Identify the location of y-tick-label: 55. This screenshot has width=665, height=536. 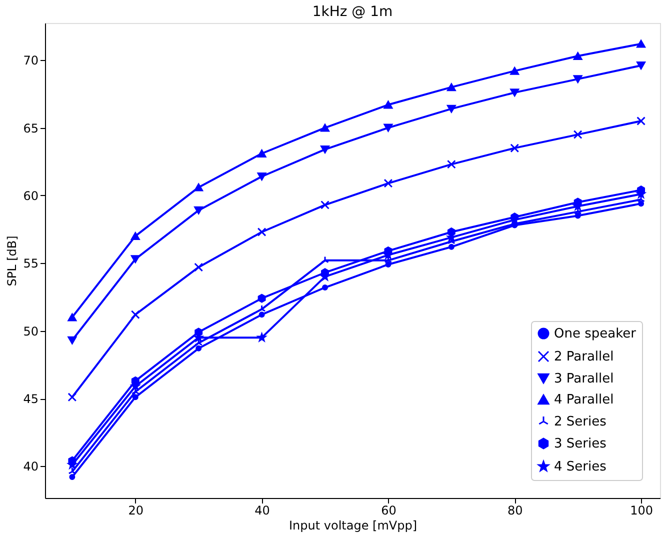
(30, 263).